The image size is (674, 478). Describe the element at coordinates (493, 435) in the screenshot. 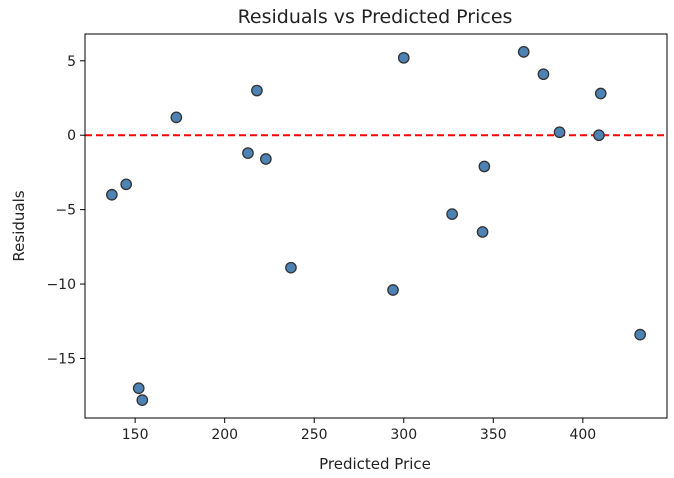

I see `x-tick-label: 350` at that location.